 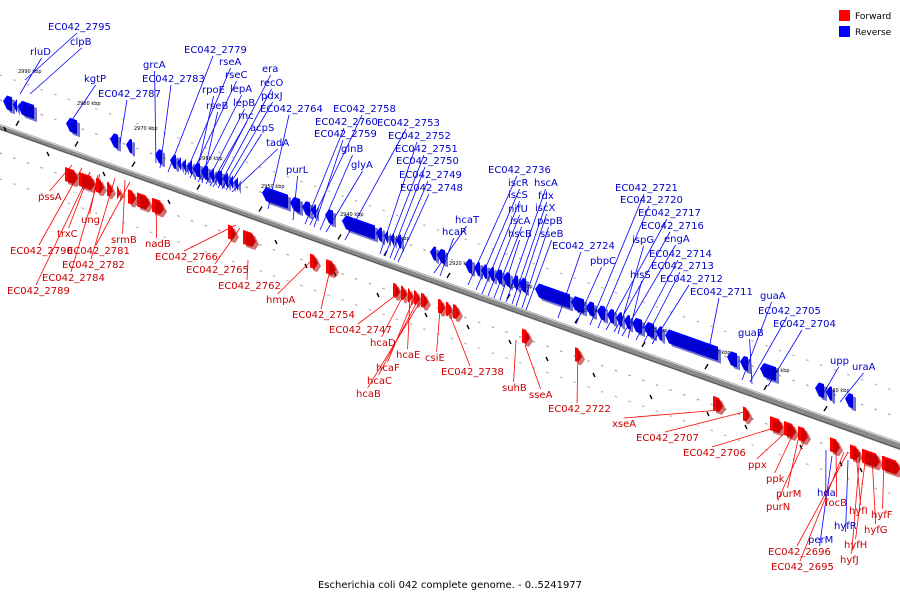 What do you see at coordinates (360, 330) in the screenshot?
I see `forward-gene-label: EC042_2747` at bounding box center [360, 330].